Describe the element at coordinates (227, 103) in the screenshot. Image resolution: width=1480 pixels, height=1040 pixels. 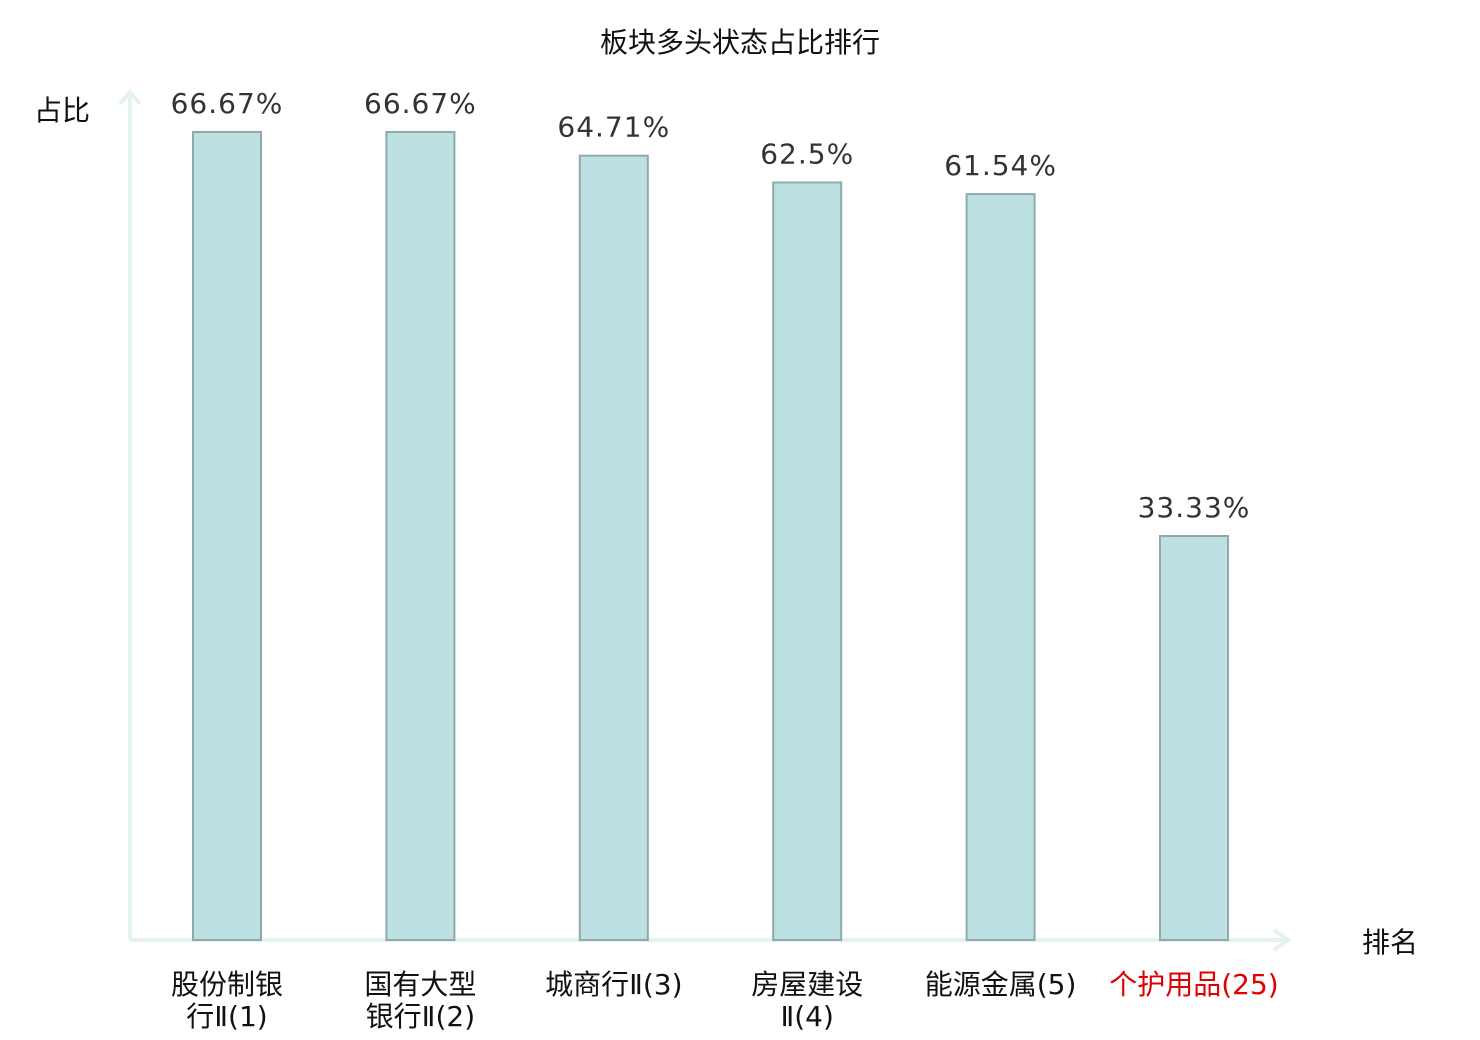
I see `value-label-0: 66.67%` at that location.